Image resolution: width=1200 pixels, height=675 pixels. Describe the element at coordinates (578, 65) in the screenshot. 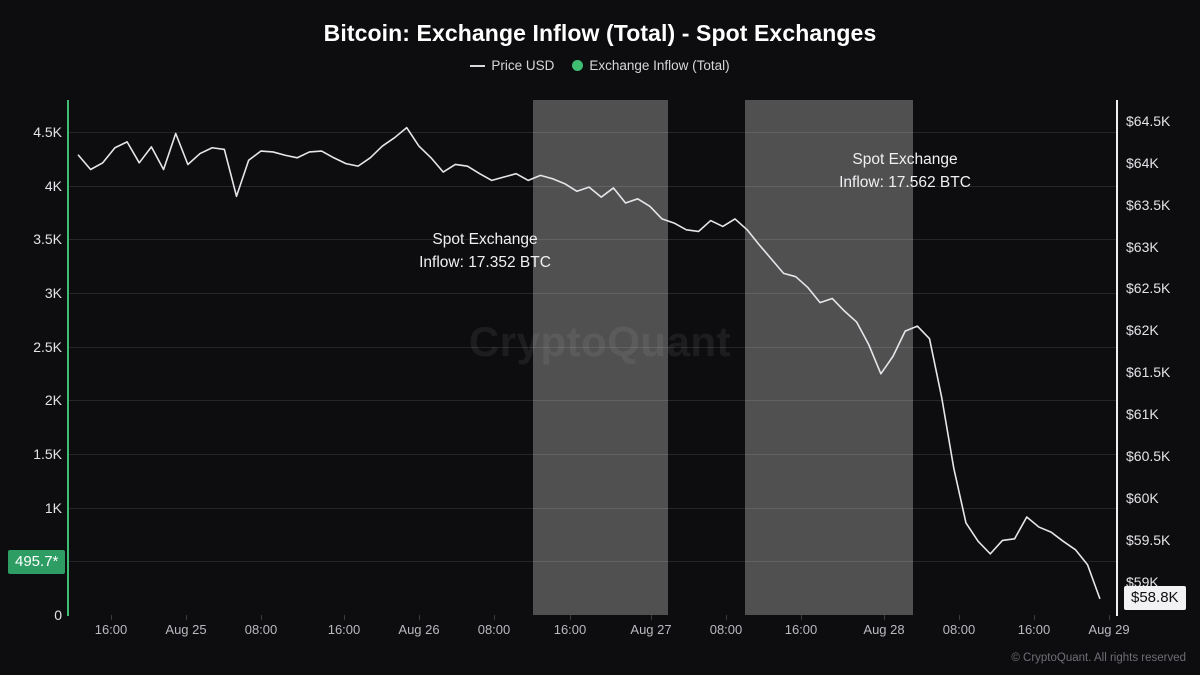

I see `dot-marker-icon` at that location.